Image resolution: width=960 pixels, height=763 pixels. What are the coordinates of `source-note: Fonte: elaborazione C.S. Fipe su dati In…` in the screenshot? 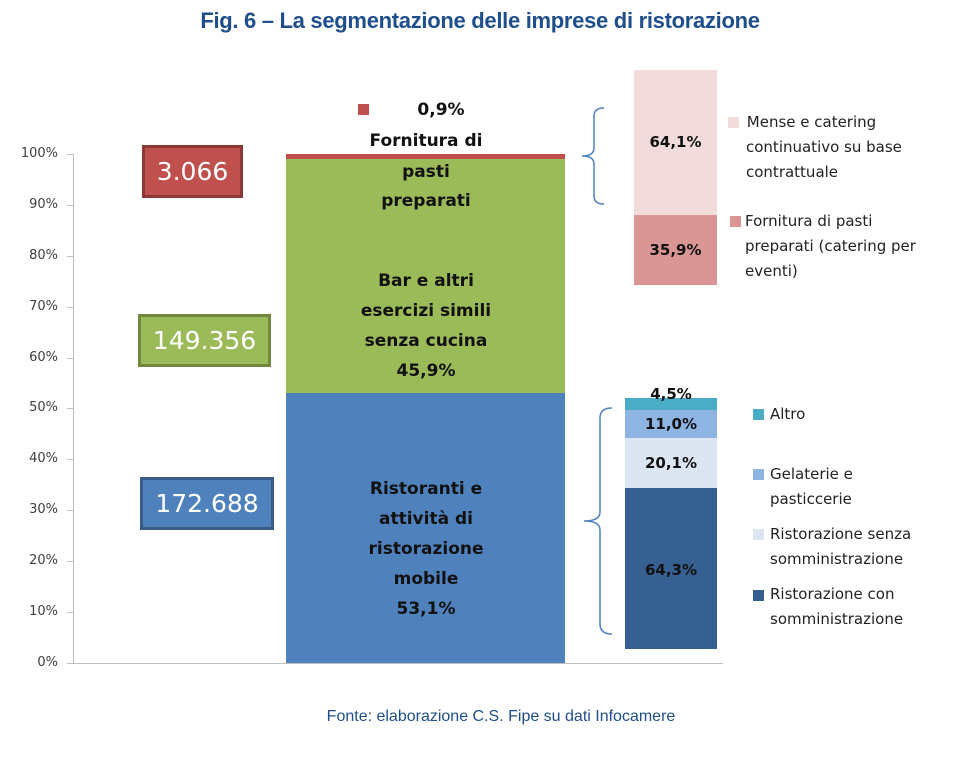 It's located at (501, 716).